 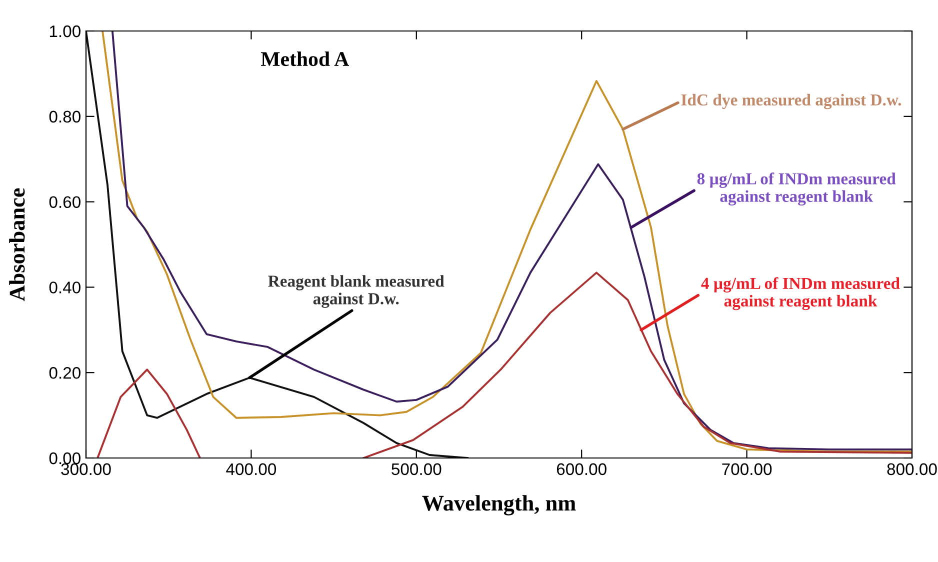 I want to click on annotation: IdC dye measured against D.w., so click(x=791, y=102).